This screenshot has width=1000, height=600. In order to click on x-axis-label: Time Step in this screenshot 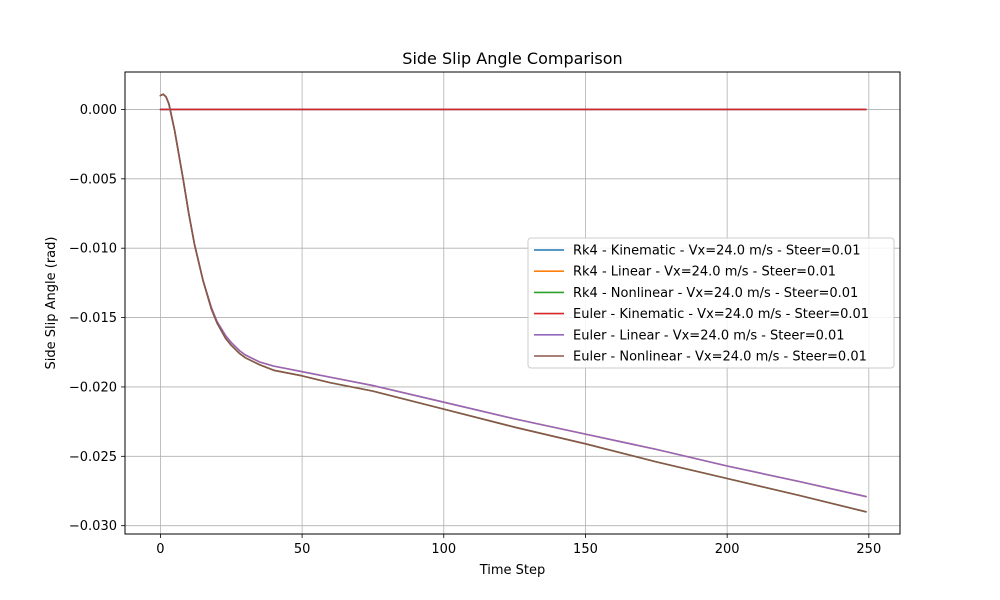, I will do `click(512, 570)`.